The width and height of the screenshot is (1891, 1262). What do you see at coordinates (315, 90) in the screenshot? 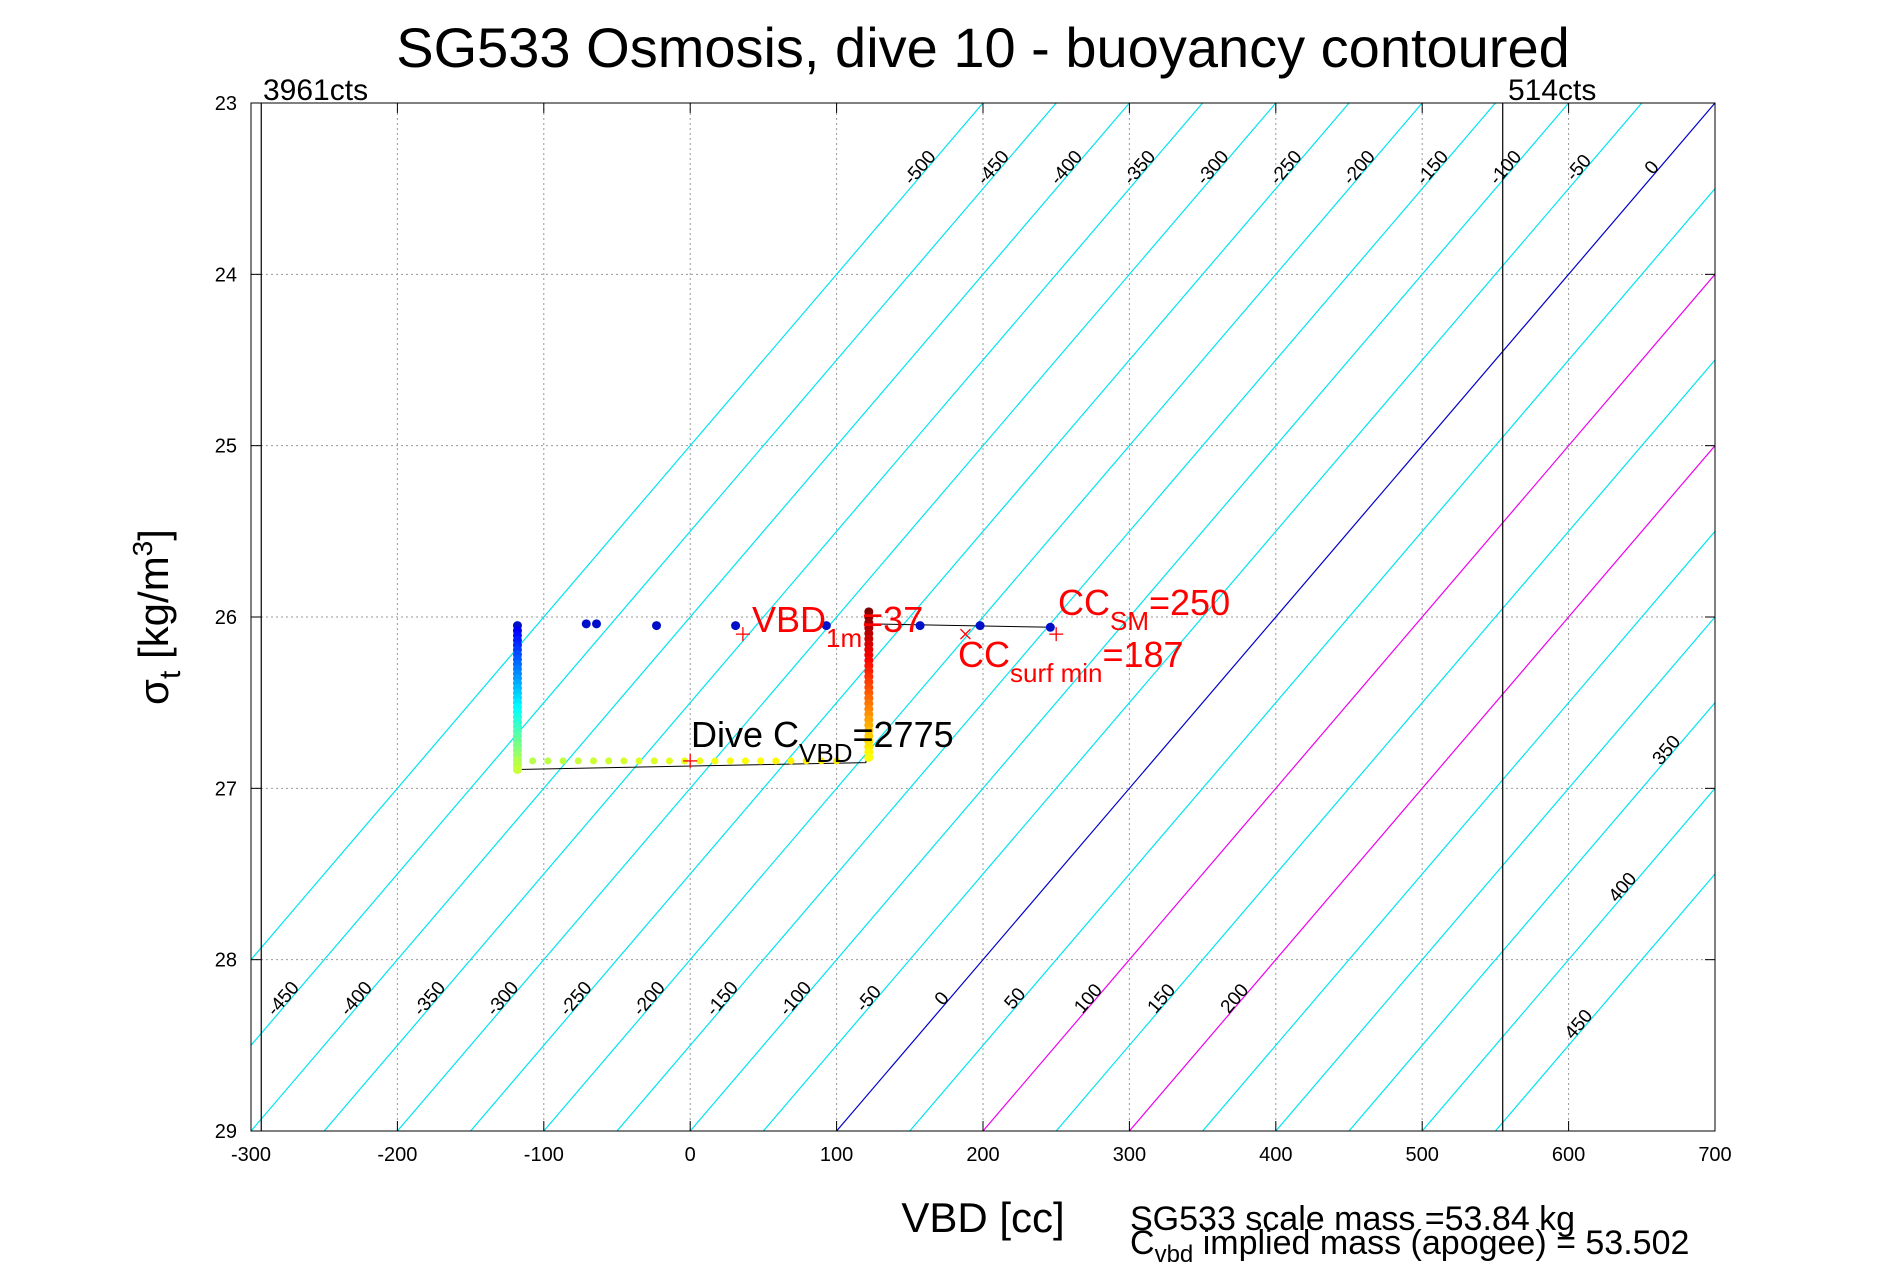
I see `vbd-limit-left-label: 3961cts` at bounding box center [315, 90].